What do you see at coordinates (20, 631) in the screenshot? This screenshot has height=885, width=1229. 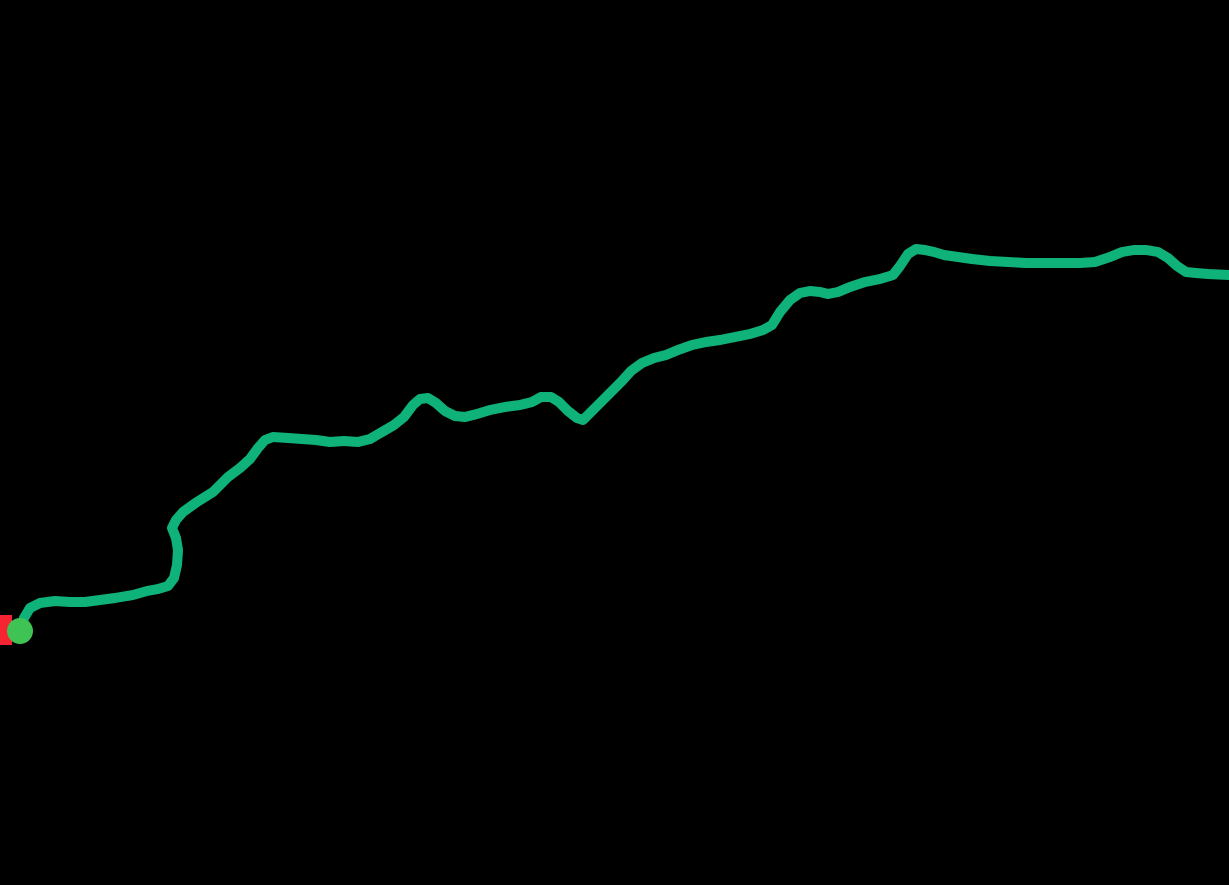 I see `route-start-dot` at bounding box center [20, 631].